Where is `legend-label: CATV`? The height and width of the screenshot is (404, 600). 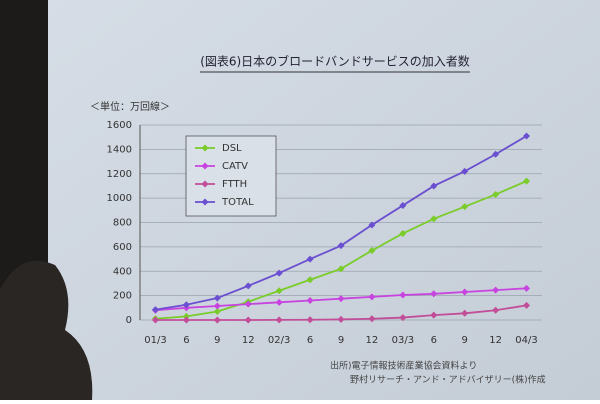 legend-label: CATV is located at coordinates (235, 166).